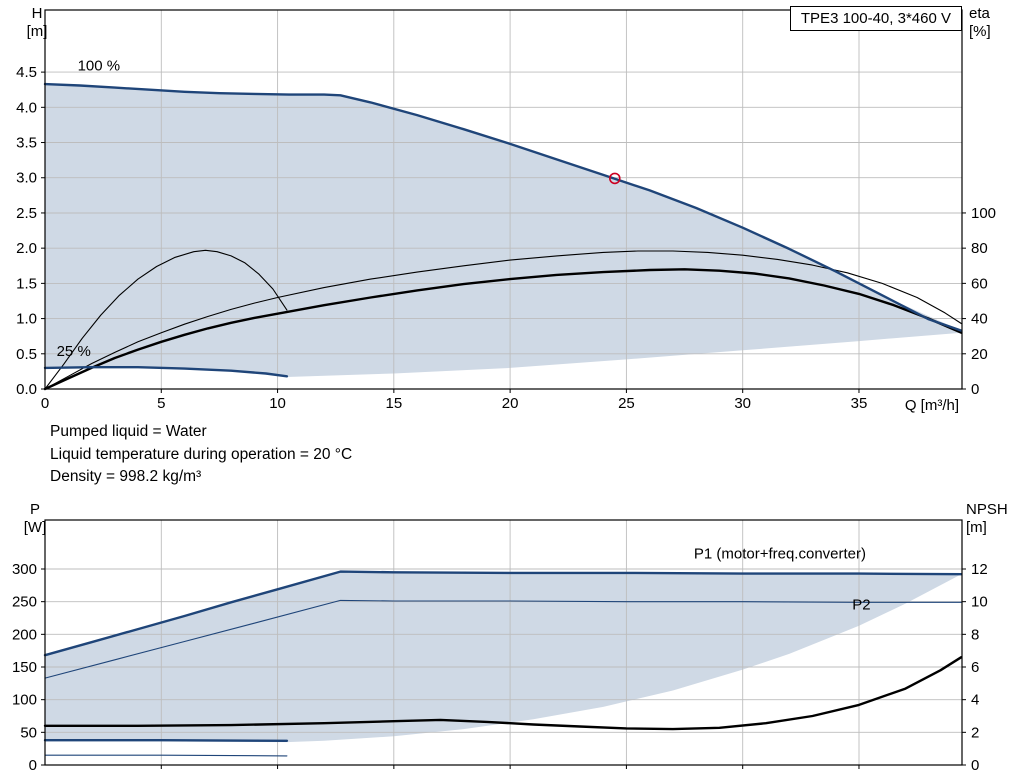 The width and height of the screenshot is (1024, 781). Describe the element at coordinates (503, 693) in the screenshot. I see `npsh-curve` at that location.